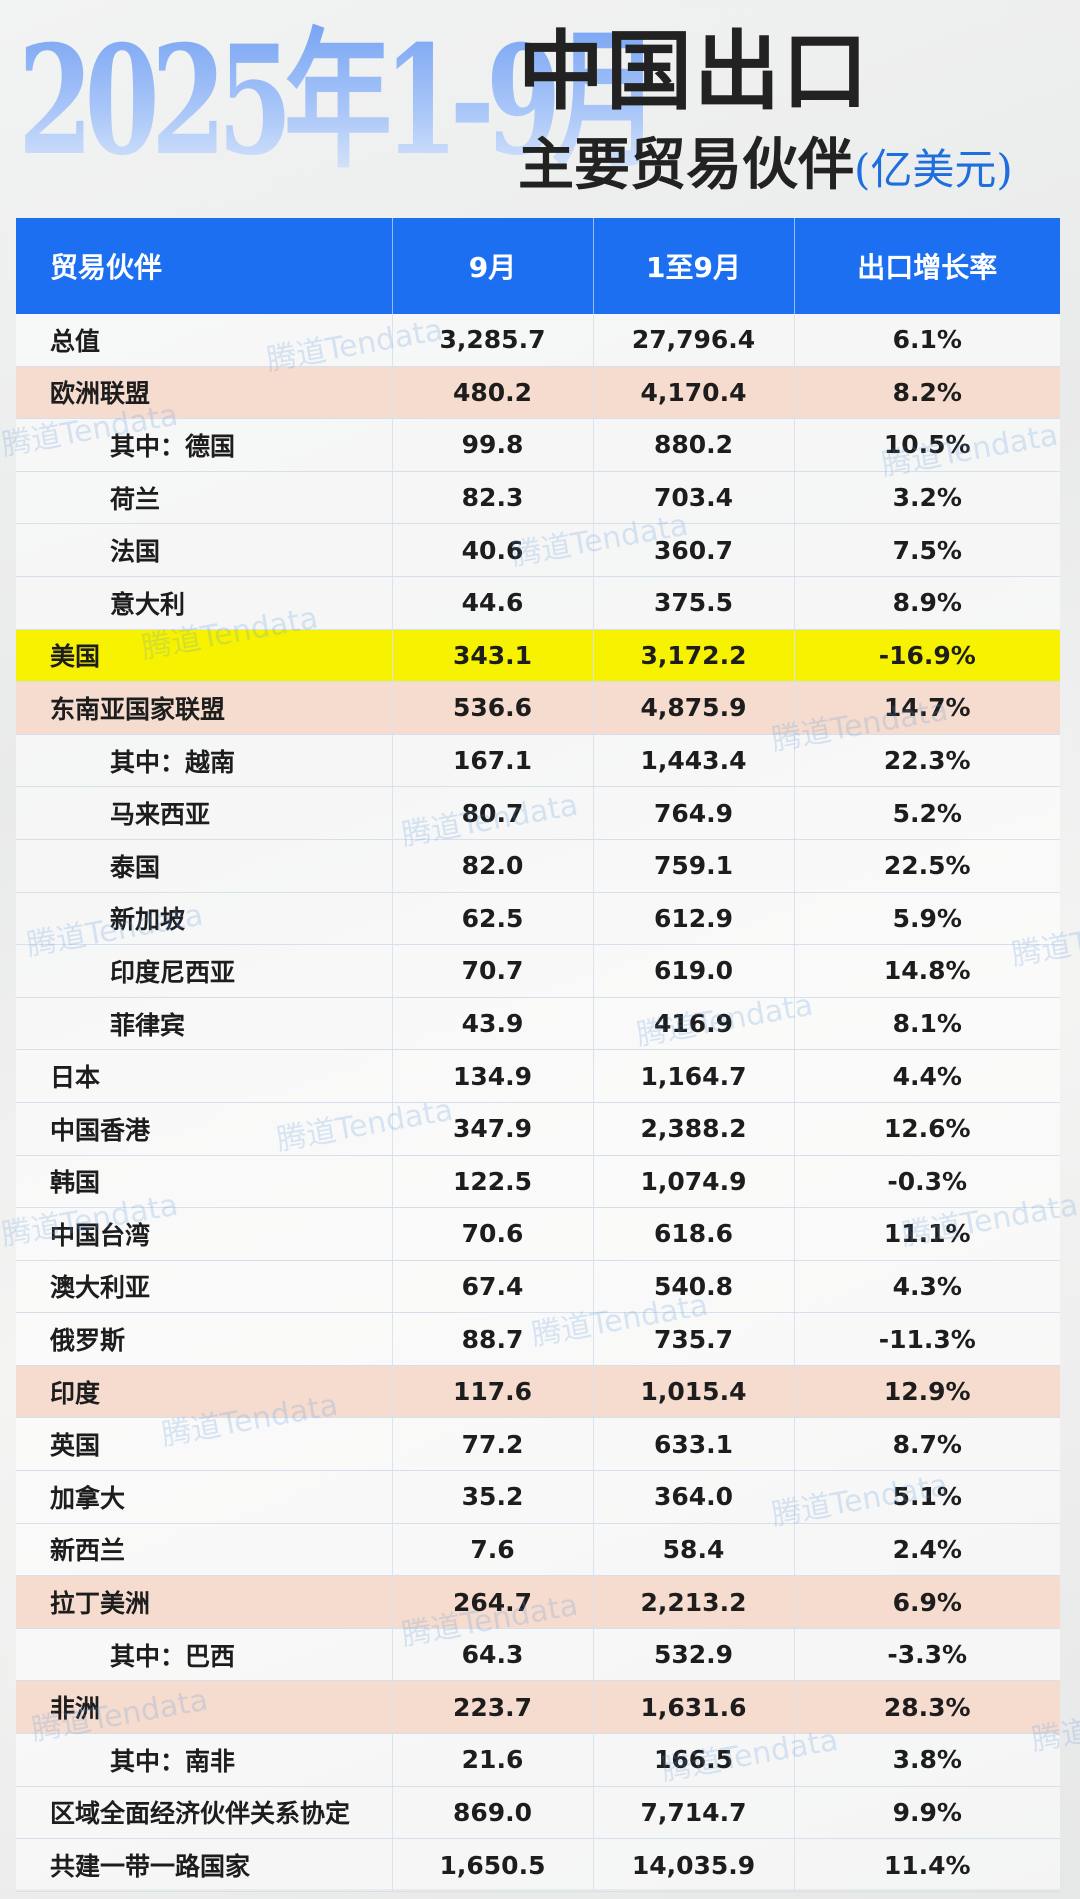 Image resolution: width=1080 pixels, height=1899 pixels. What do you see at coordinates (927, 603) in the screenshot?
I see `growth-rate-cell: 8.9%` at bounding box center [927, 603].